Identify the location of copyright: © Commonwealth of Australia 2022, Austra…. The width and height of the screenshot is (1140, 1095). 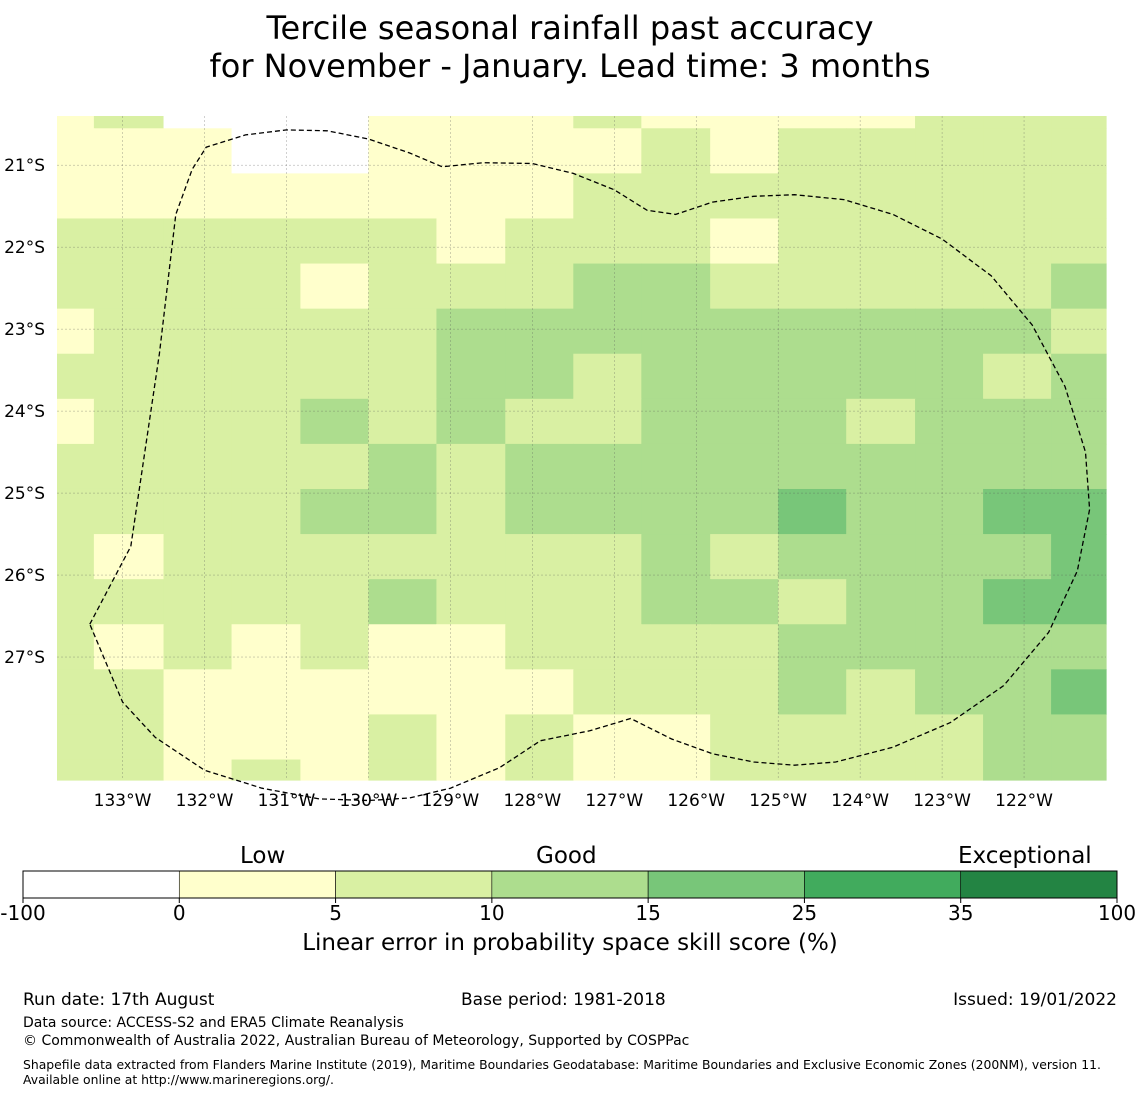
(356, 1041).